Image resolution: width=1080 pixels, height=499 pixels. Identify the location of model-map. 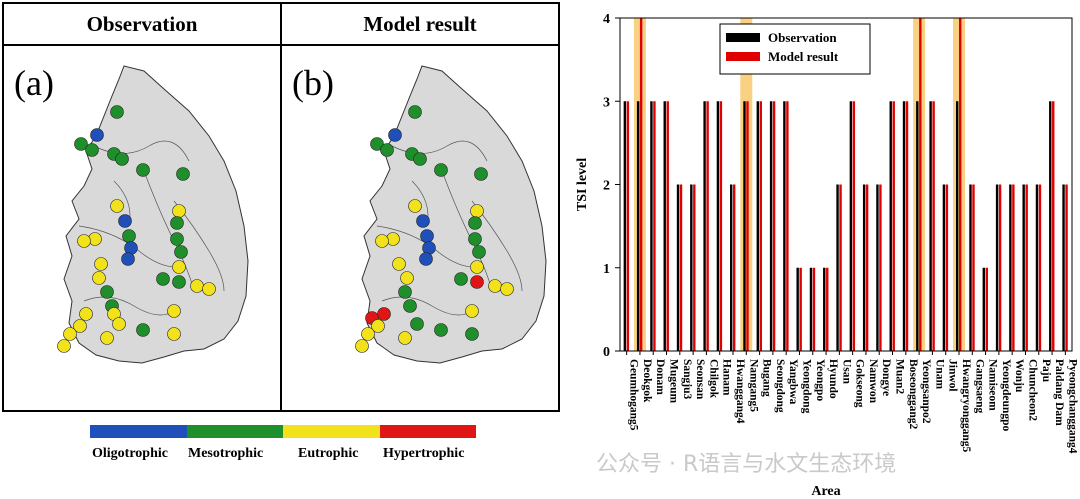
(451, 214).